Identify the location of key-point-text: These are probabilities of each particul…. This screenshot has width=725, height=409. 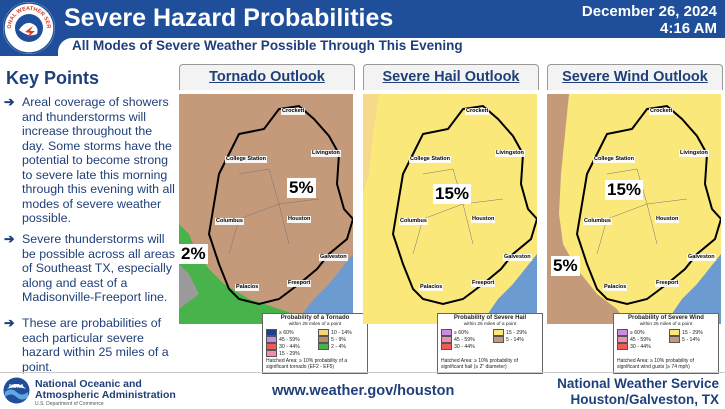
(95, 345).